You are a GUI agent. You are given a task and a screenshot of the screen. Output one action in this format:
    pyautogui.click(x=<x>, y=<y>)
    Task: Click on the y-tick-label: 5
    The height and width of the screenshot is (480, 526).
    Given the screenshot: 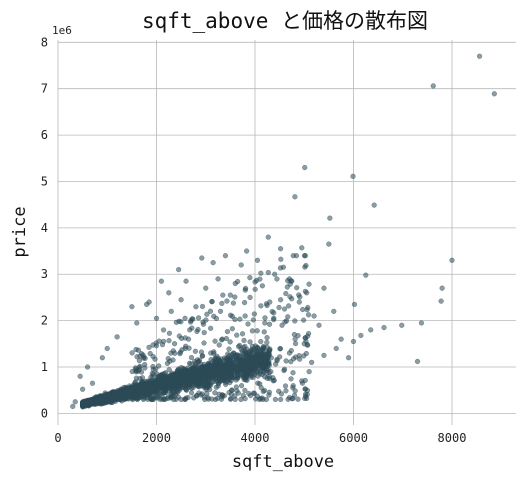 What is the action you would take?
    pyautogui.click(x=44, y=181)
    